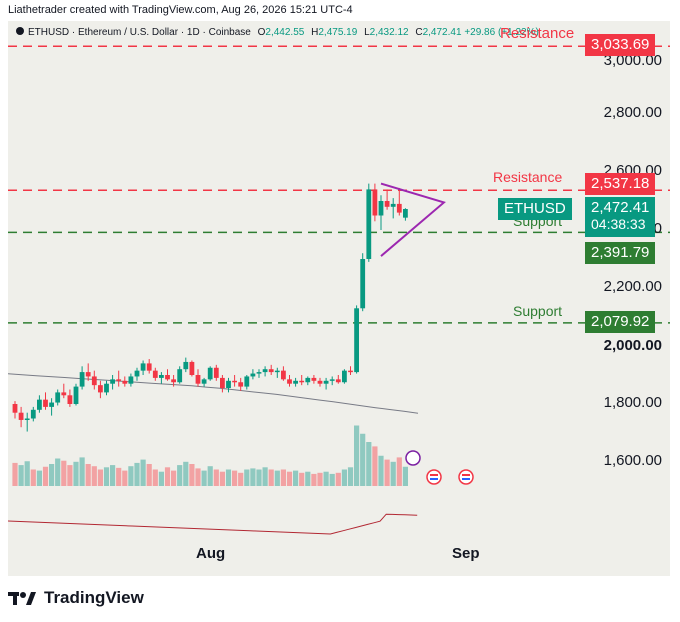 This screenshot has height=622, width=680. What do you see at coordinates (632, 402) in the screenshot?
I see `price-tick-1800: 1,800.00` at bounding box center [632, 402].